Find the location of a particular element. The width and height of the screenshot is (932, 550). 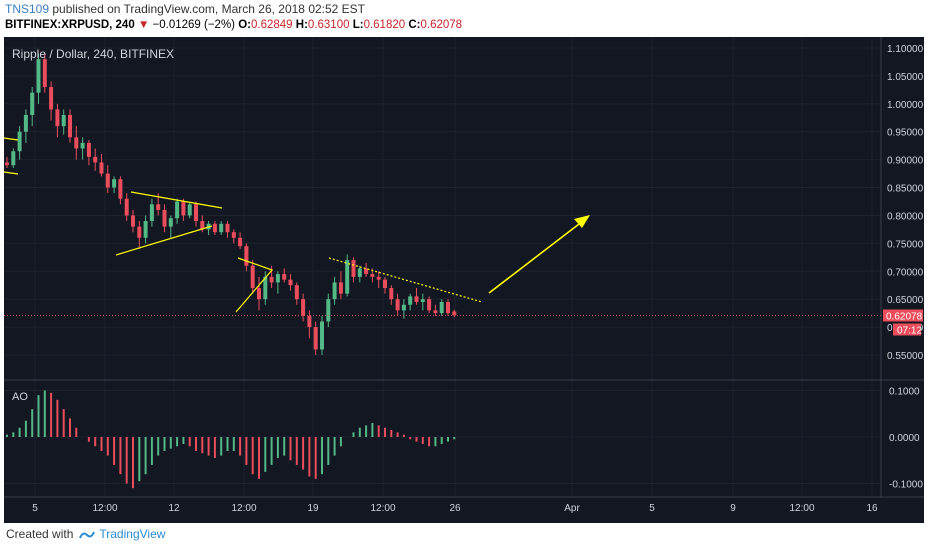

countdown-badge: 07:12 is located at coordinates (907, 329).